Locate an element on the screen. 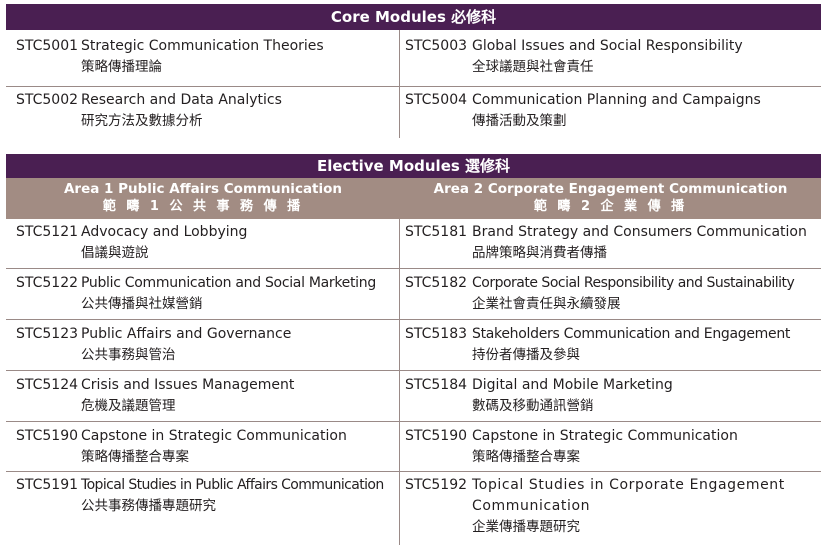 The width and height of the screenshot is (827, 547). module-code: STC5182 is located at coordinates (436, 283).